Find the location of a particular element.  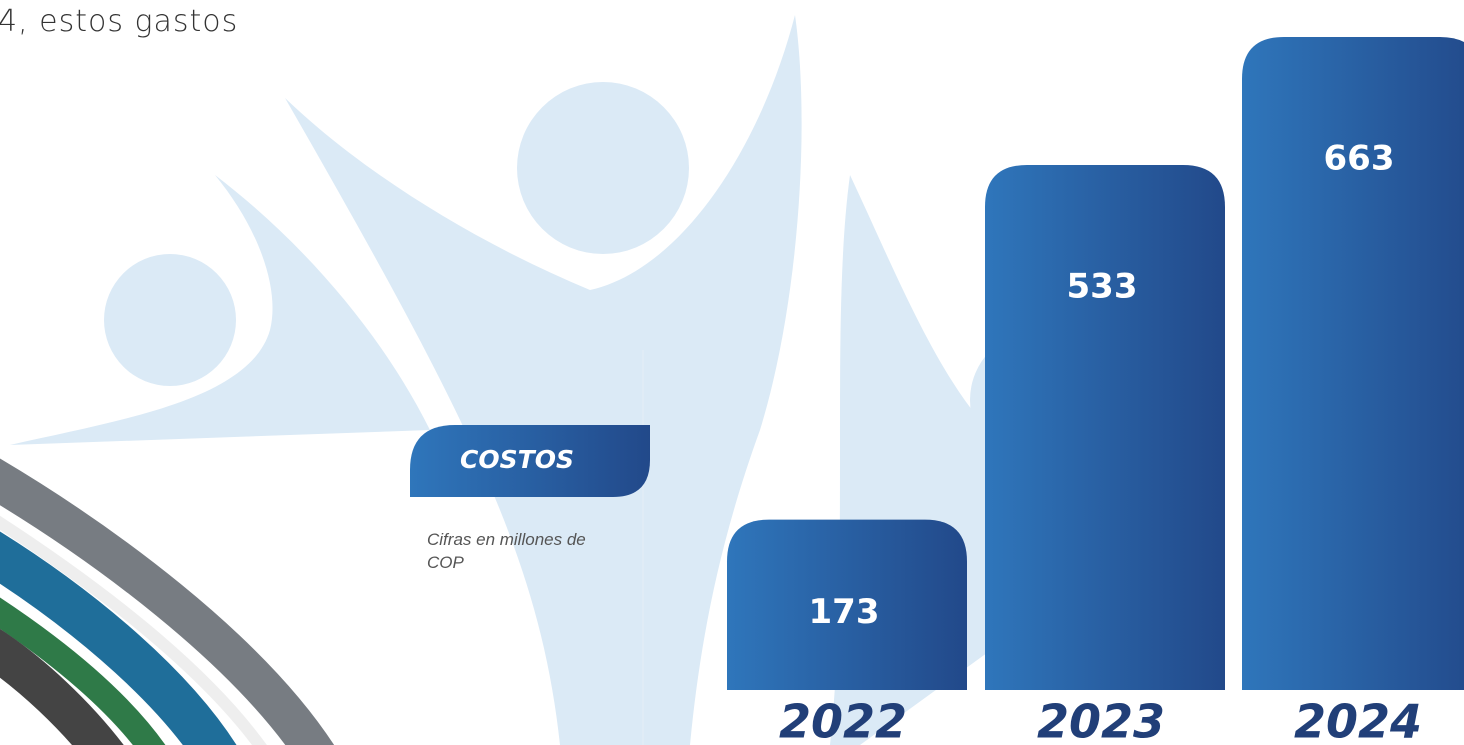

value-label: 173 is located at coordinates (844, 612).